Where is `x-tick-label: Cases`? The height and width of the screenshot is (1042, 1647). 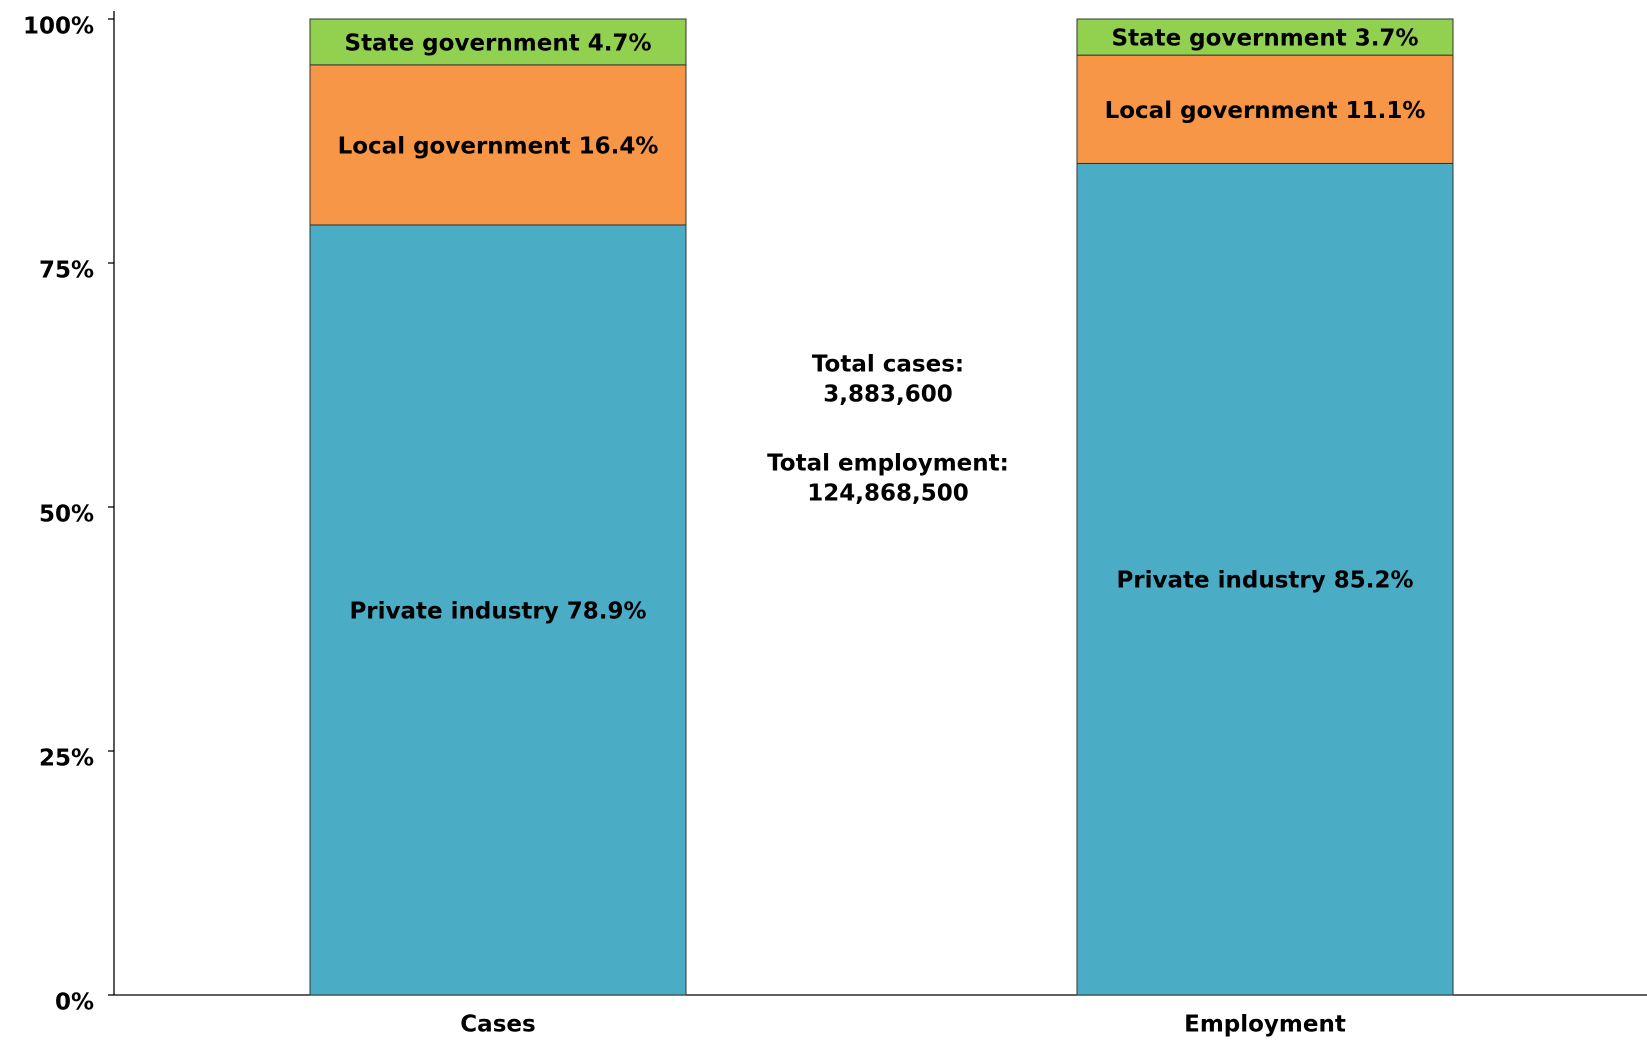
x-tick-label: Cases is located at coordinates (497, 1025).